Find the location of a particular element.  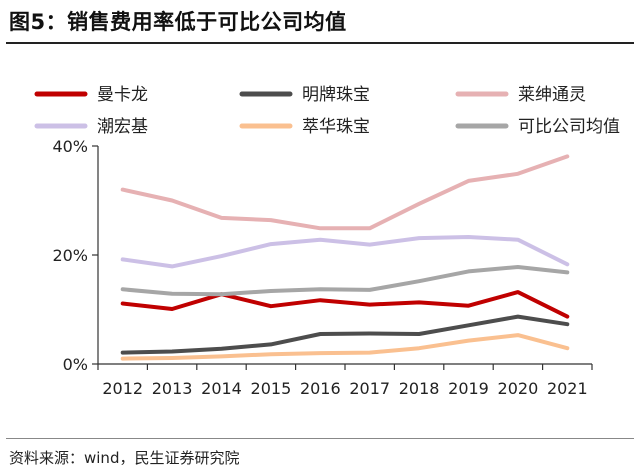

y-tick-label: 0% is located at coordinates (75, 364).